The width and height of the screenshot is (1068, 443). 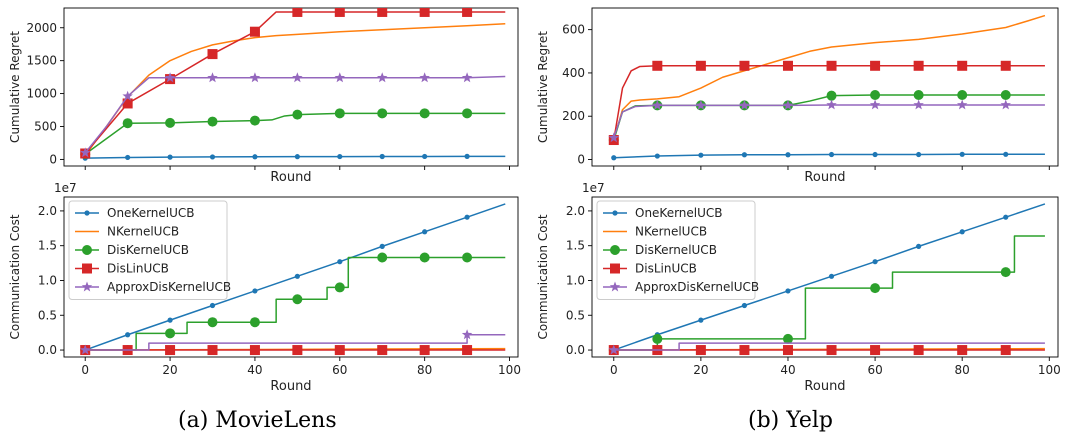 I want to click on legend-label: DisLinUCB, so click(x=138, y=269).